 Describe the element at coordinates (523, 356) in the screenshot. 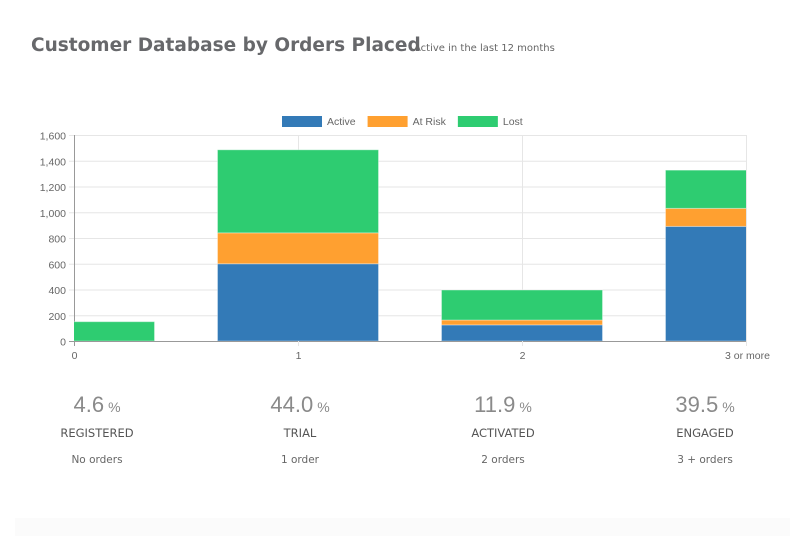

I see `x-tick-label: 2` at that location.